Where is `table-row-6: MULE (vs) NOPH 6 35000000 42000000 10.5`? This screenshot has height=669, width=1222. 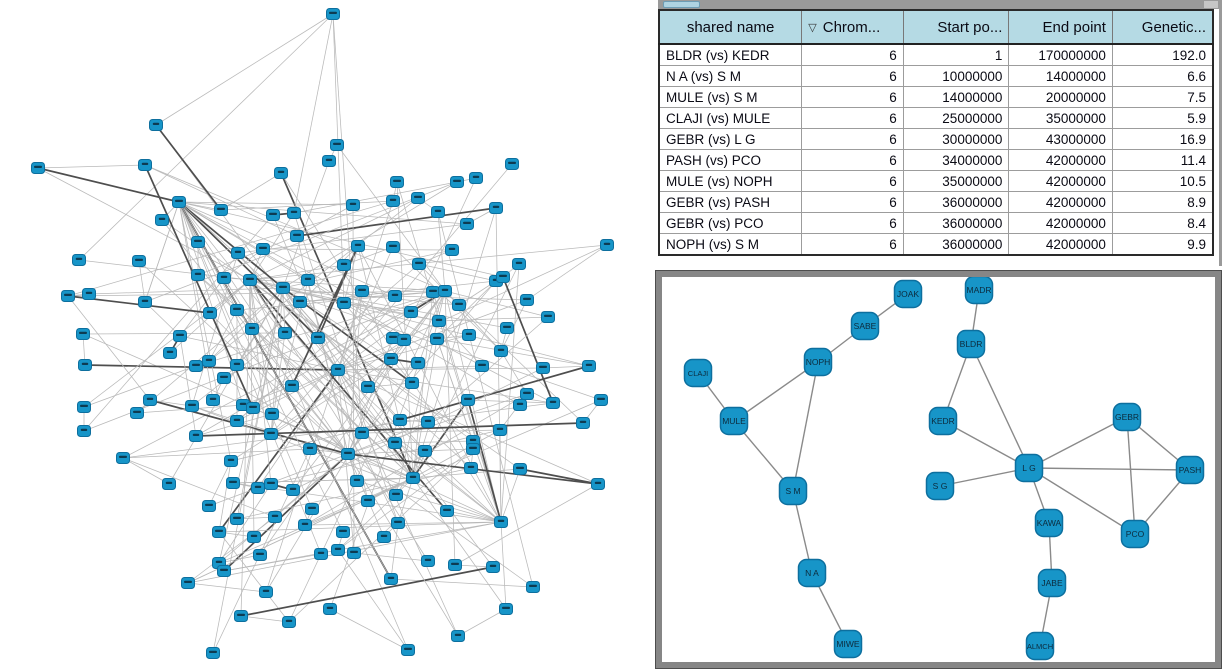
table-row-6: MULE (vs) NOPH 6 35000000 42000000 10.5 is located at coordinates (936, 181).